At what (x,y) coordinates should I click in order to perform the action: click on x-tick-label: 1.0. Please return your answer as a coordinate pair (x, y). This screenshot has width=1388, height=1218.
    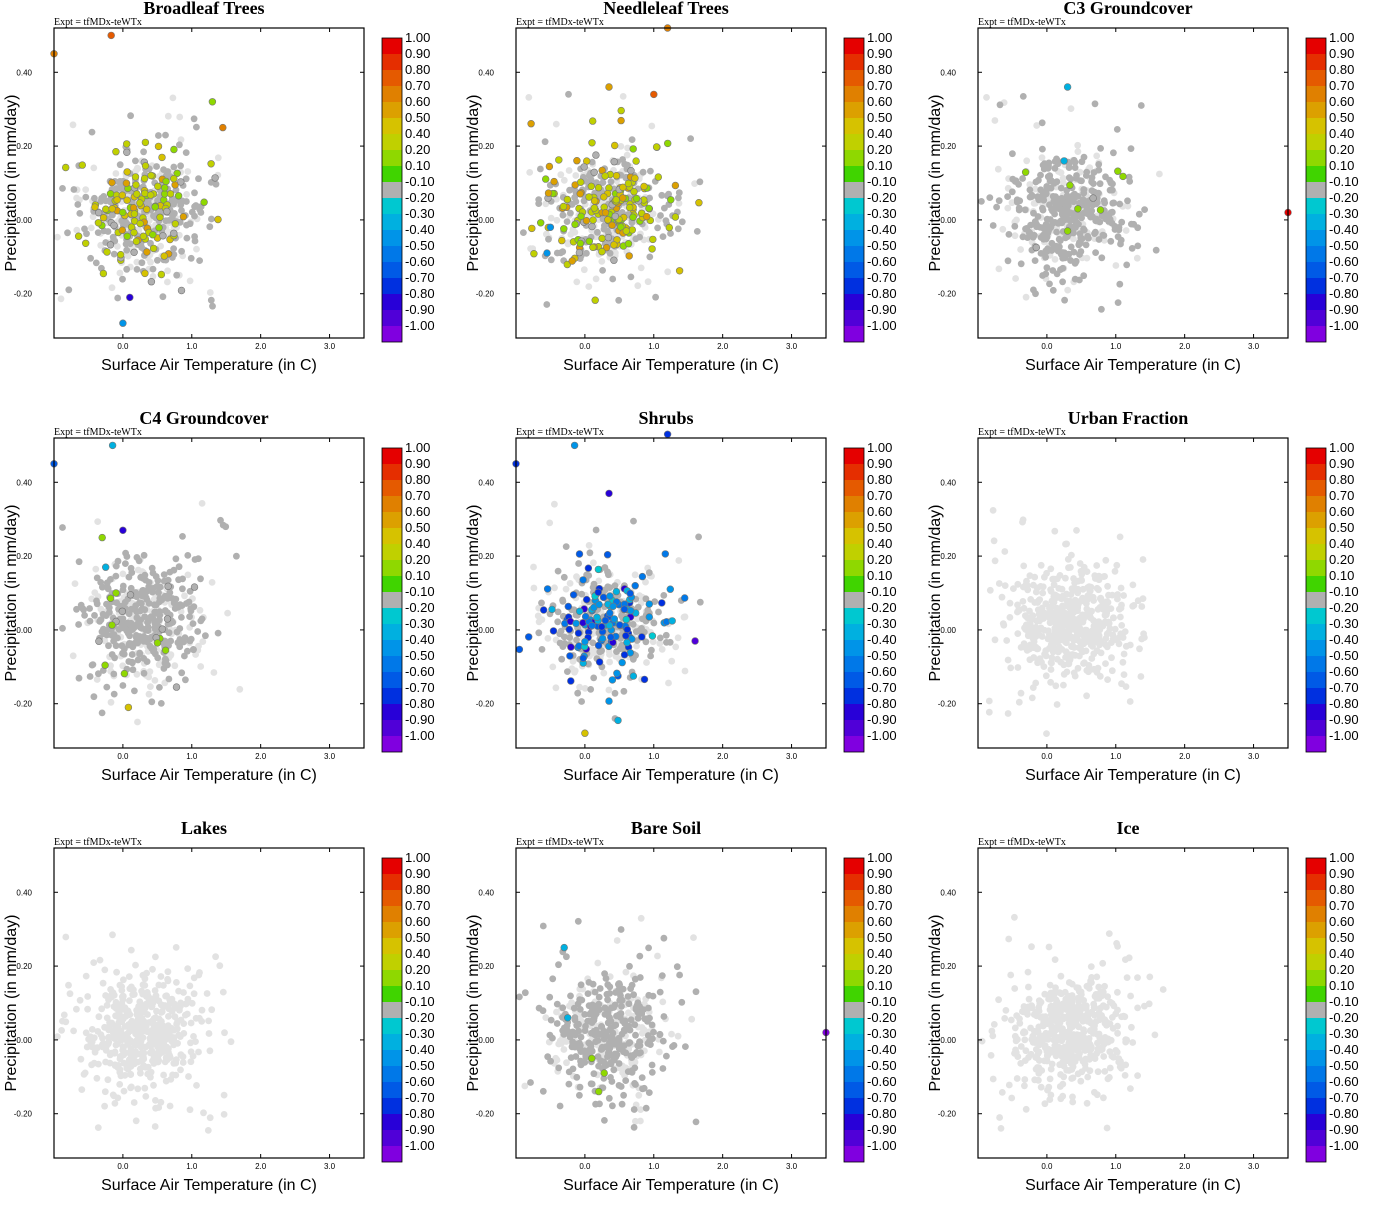
    Looking at the image, I should click on (1116, 756).